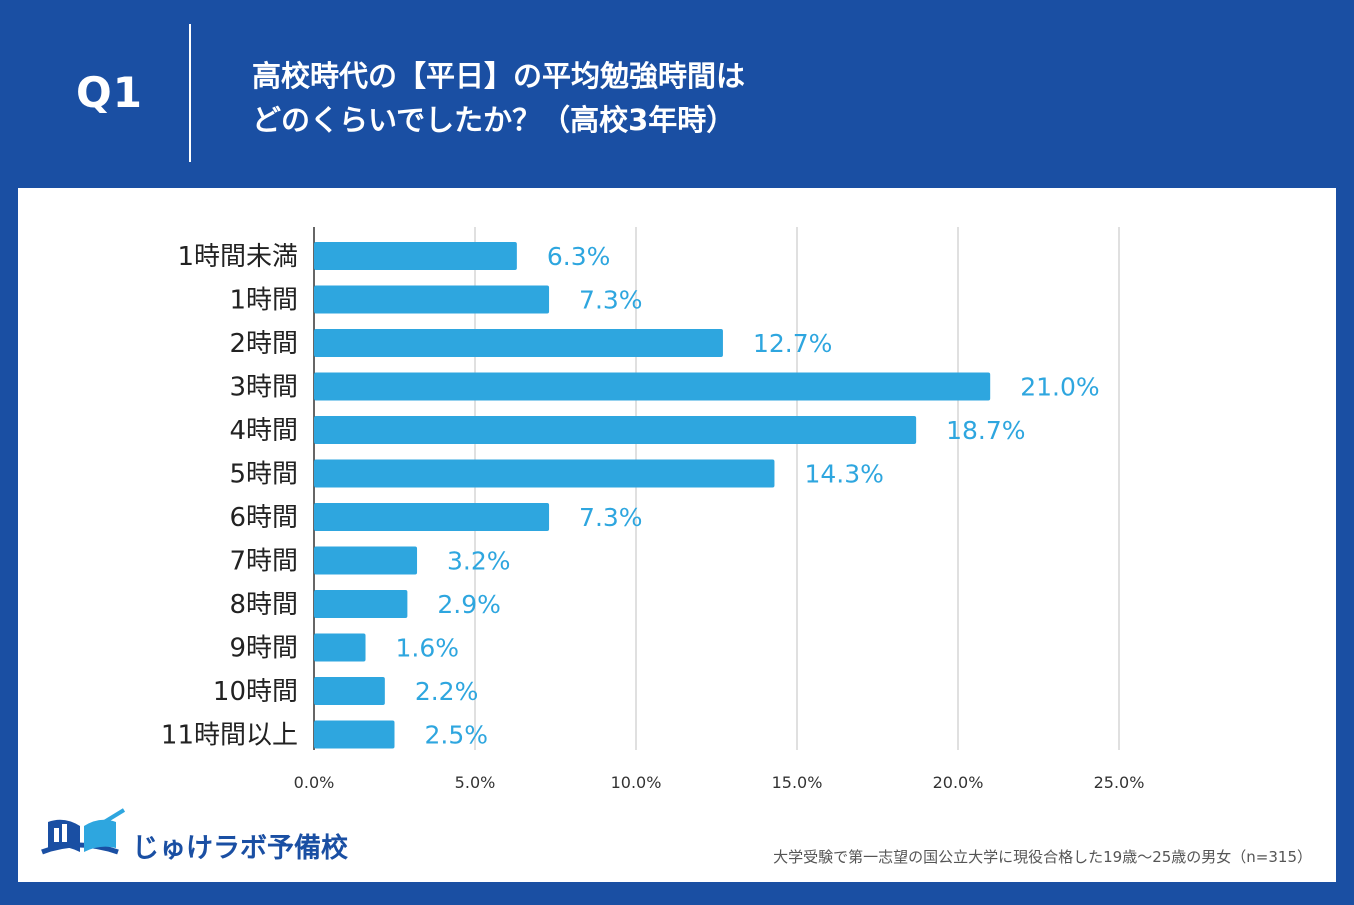  I want to click on category-label: 5時間, so click(263, 475).